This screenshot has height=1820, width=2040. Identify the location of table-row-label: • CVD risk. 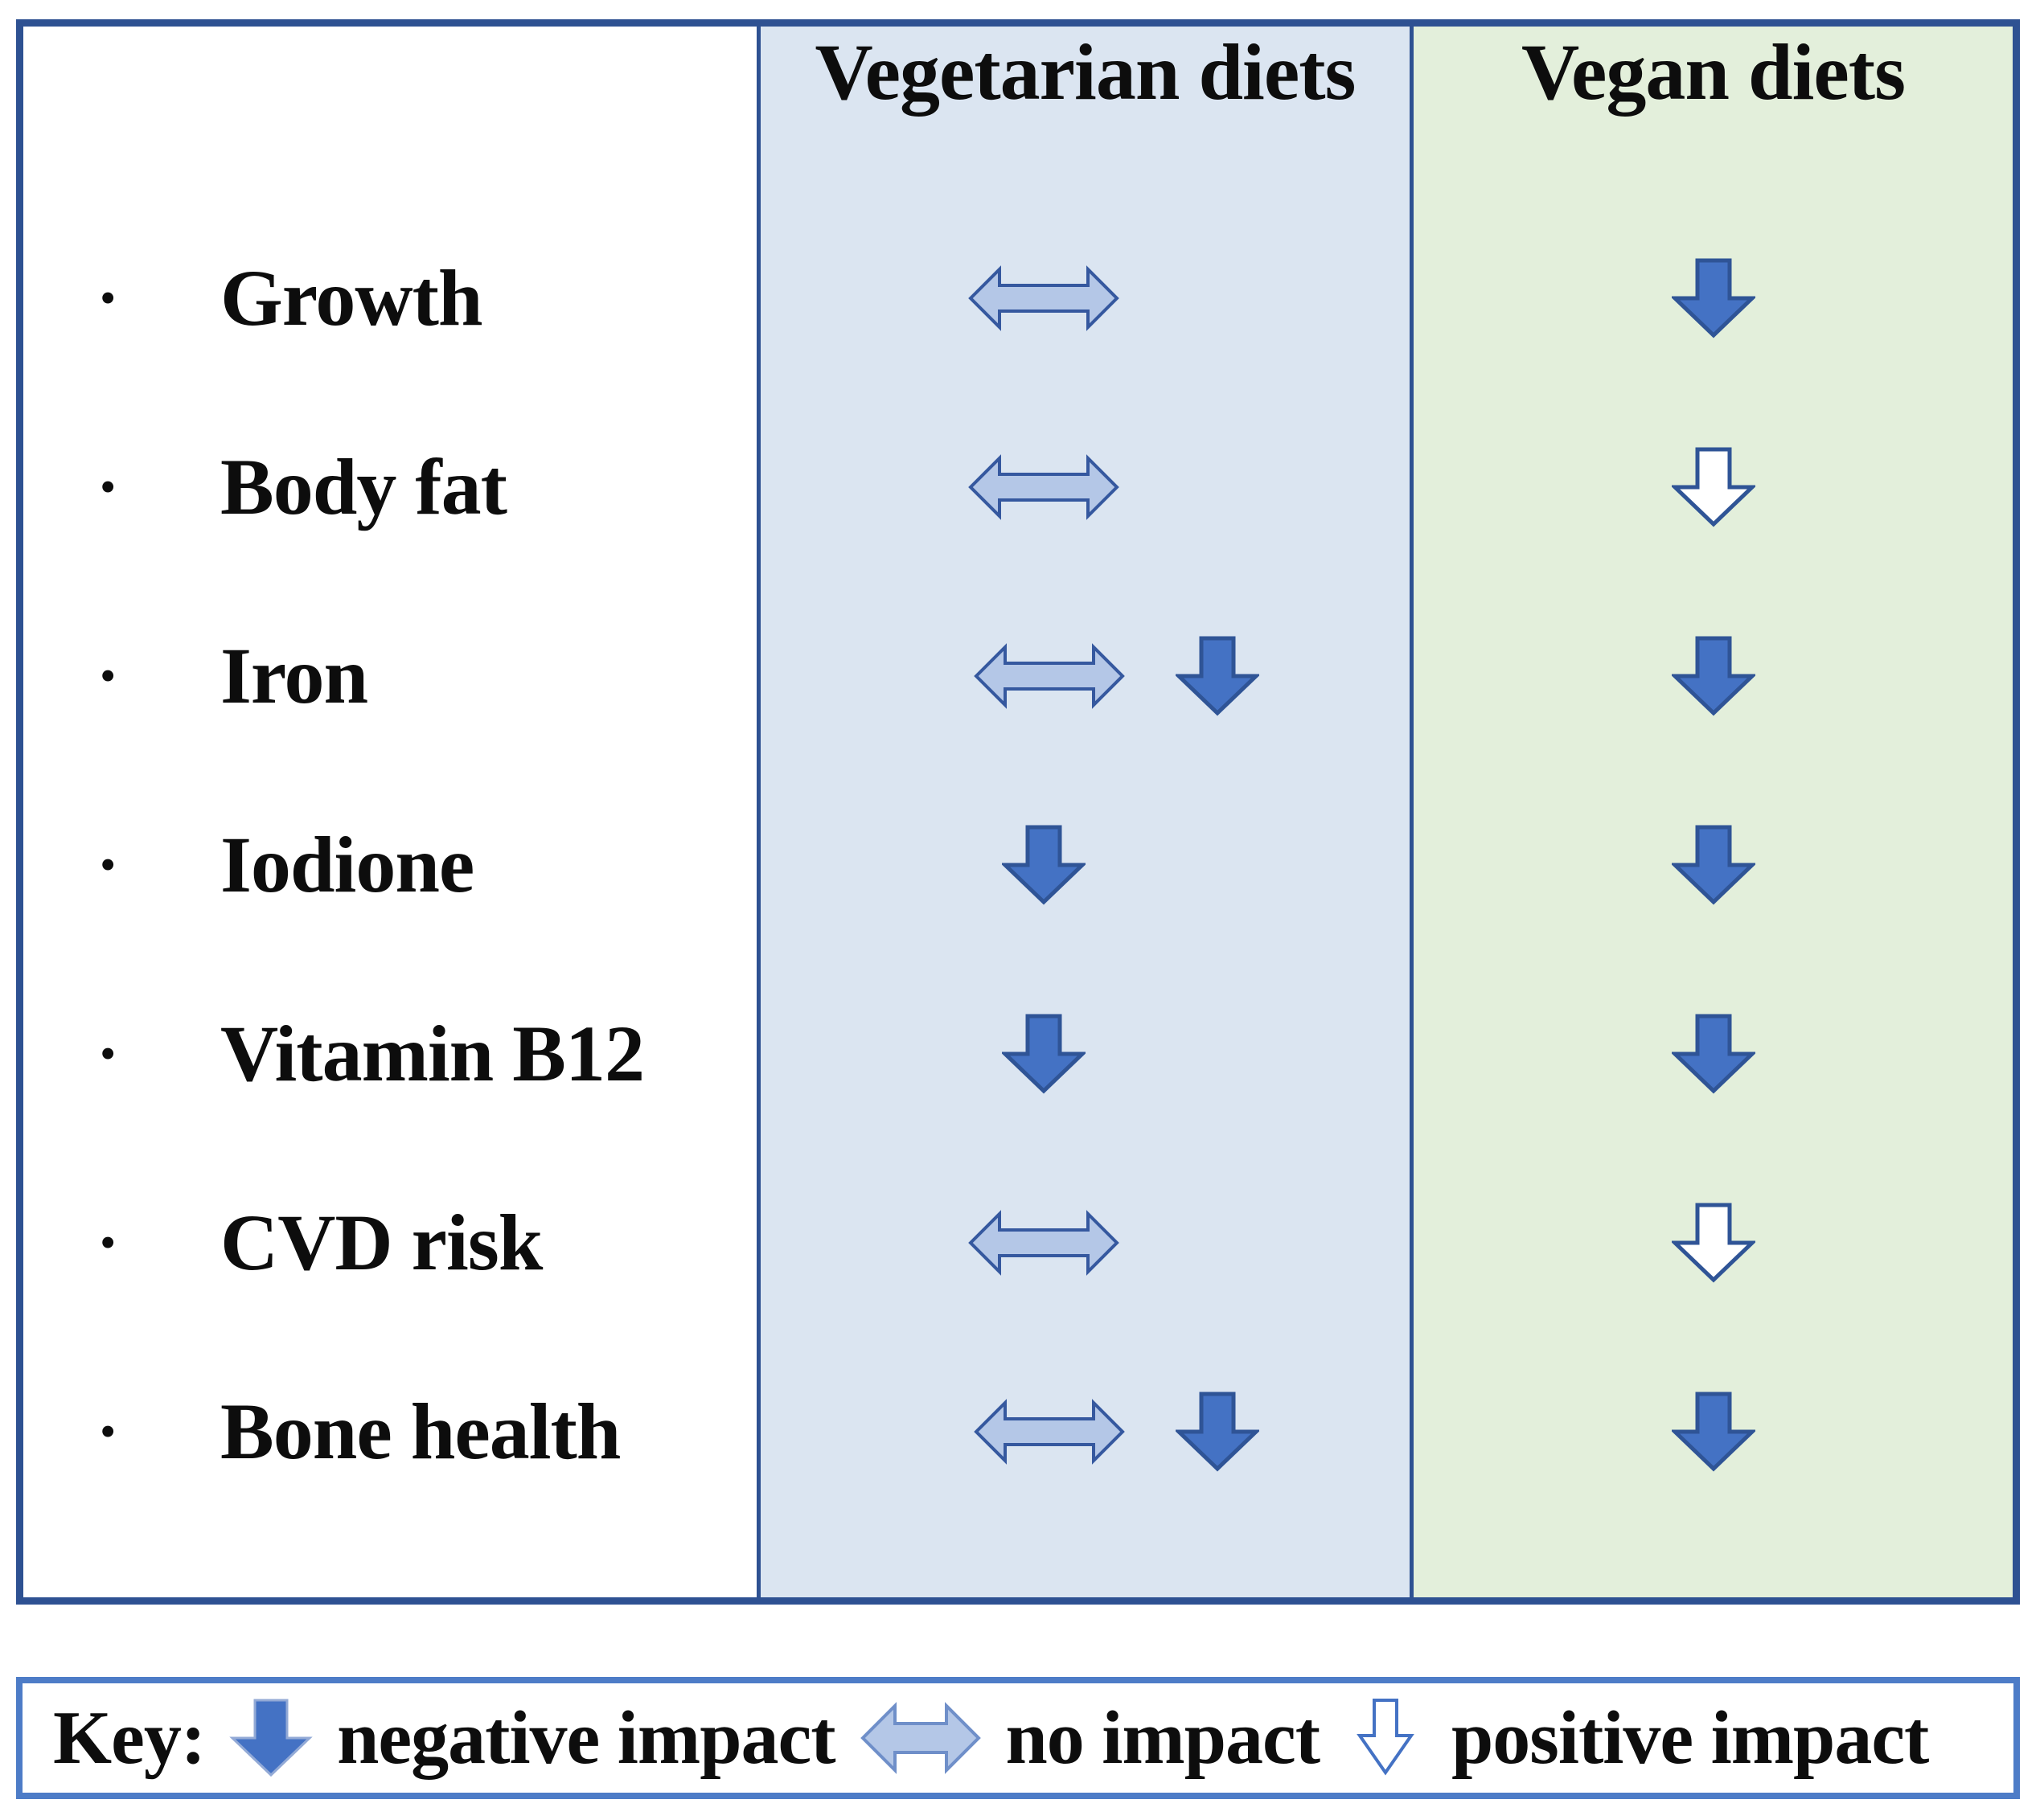
(390, 1243).